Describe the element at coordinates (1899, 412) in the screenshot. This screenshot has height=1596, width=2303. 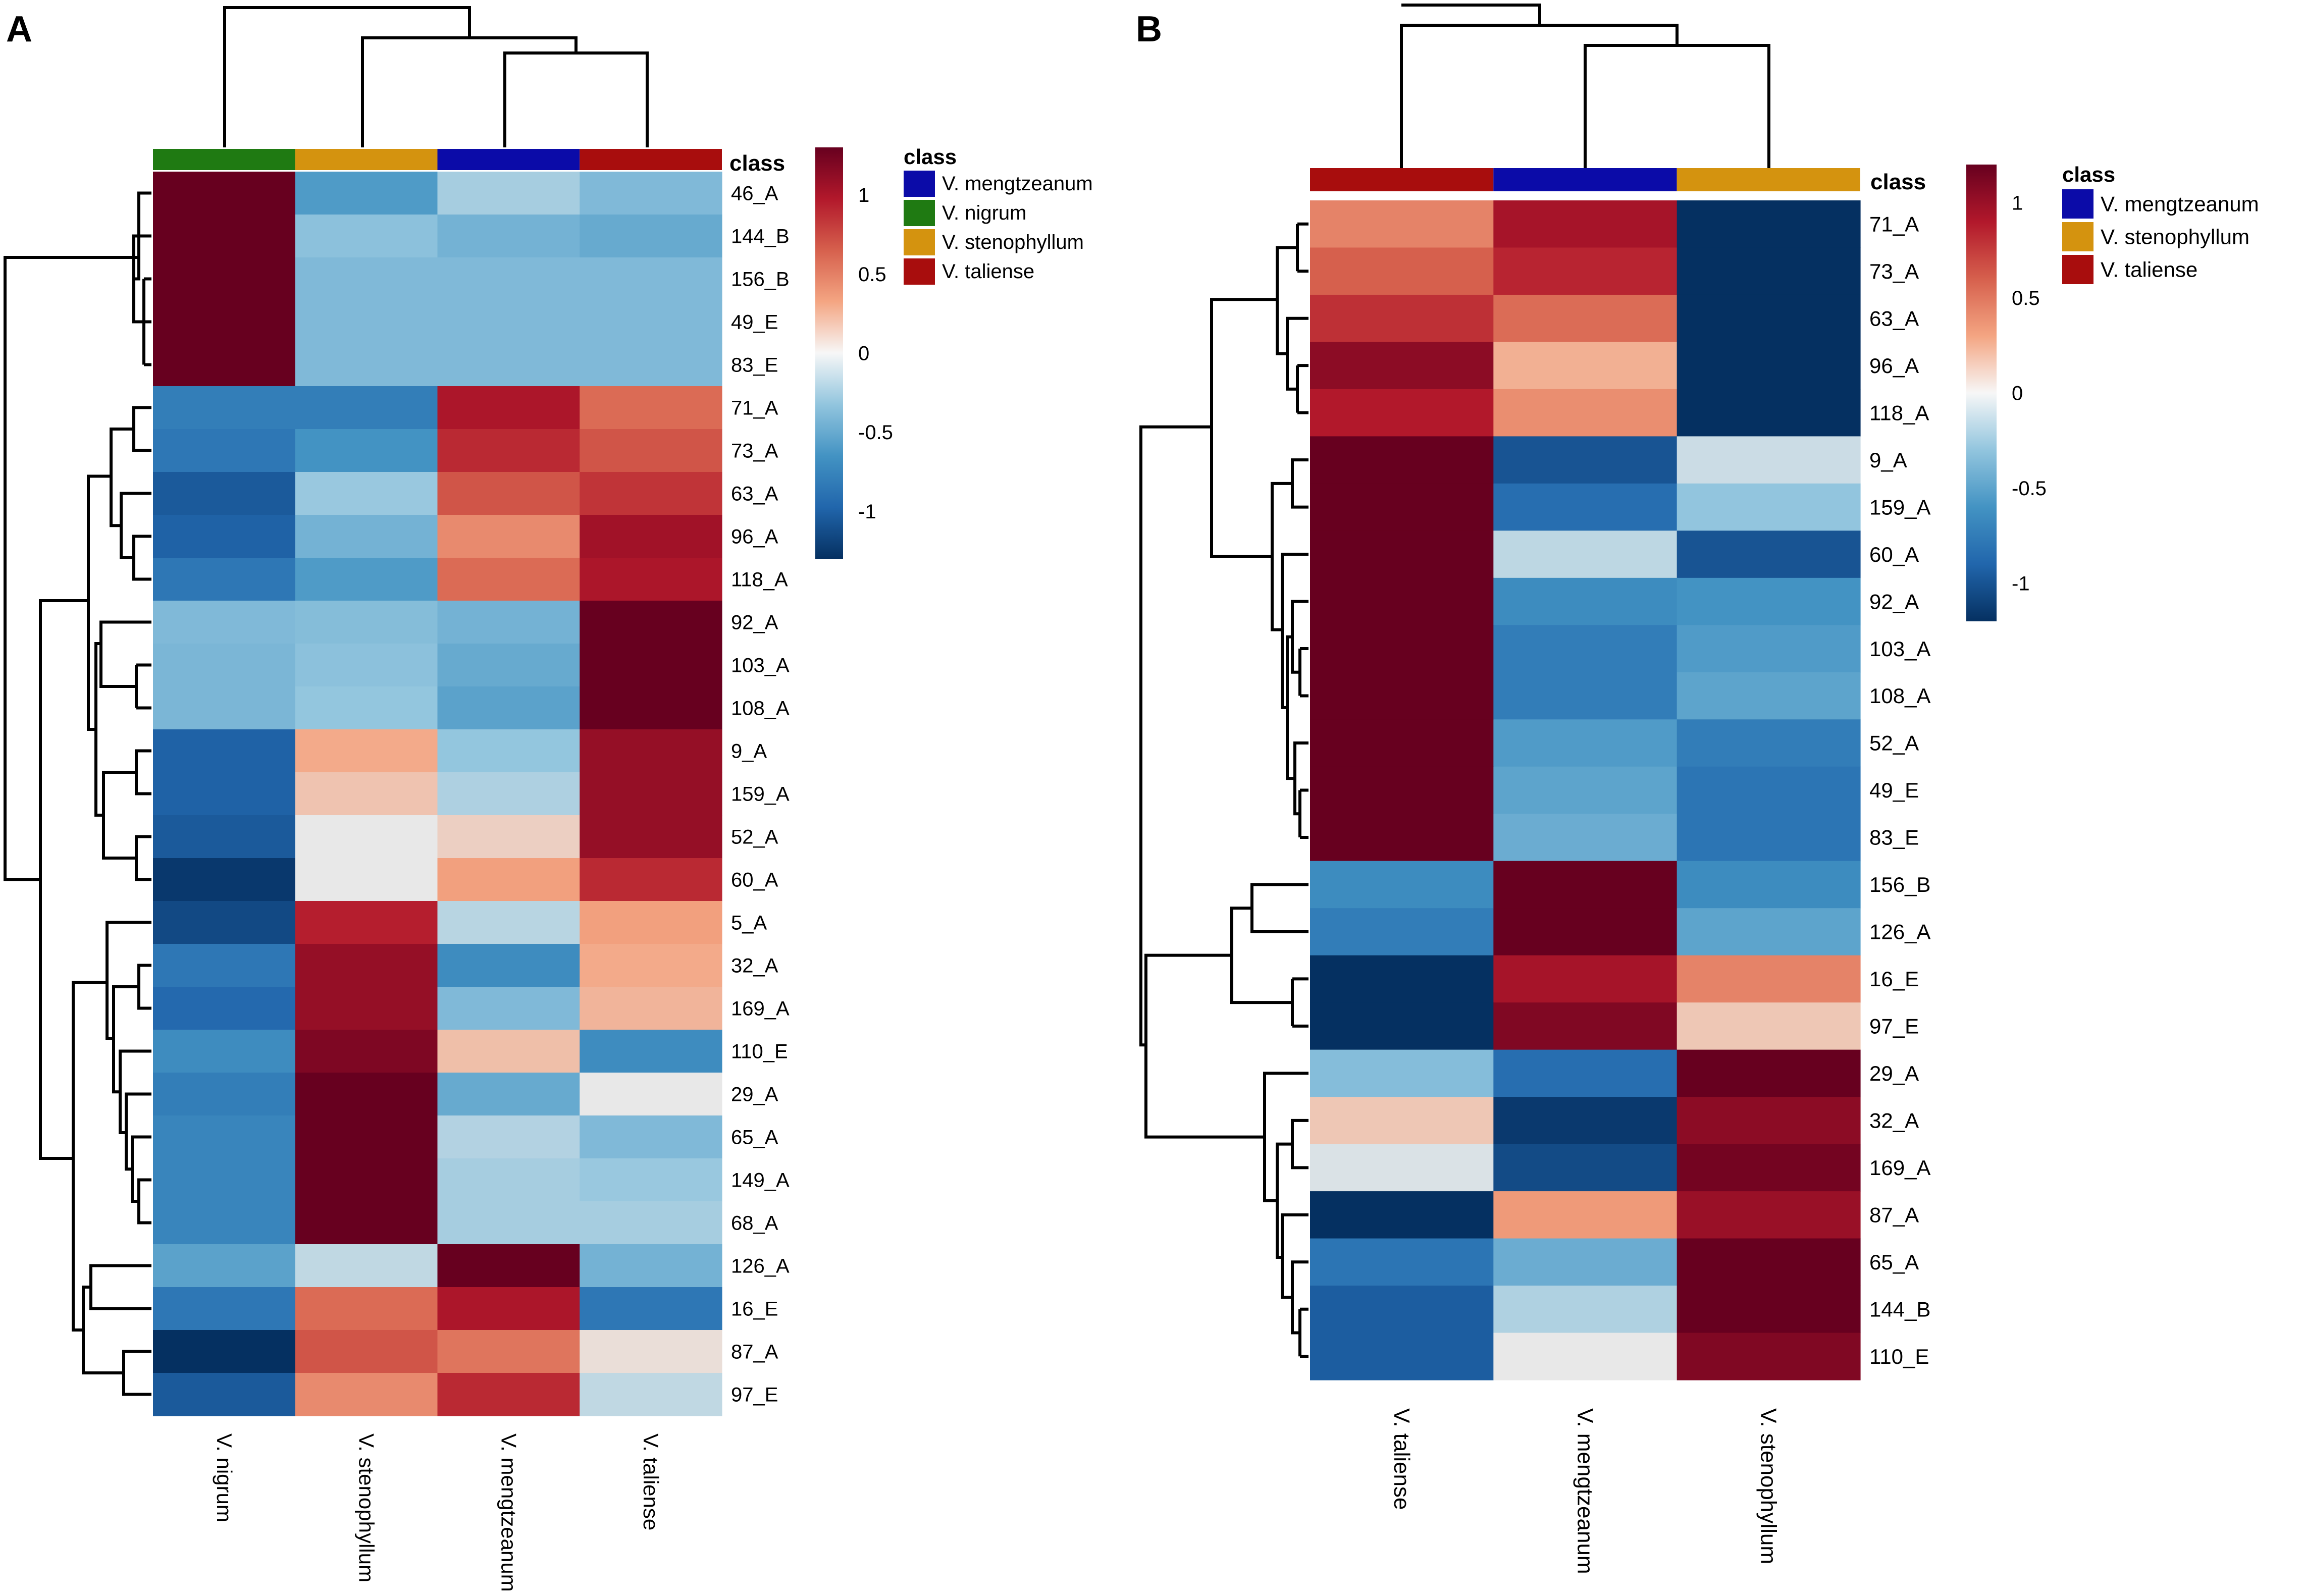
I see `row-label: 118_A` at that location.